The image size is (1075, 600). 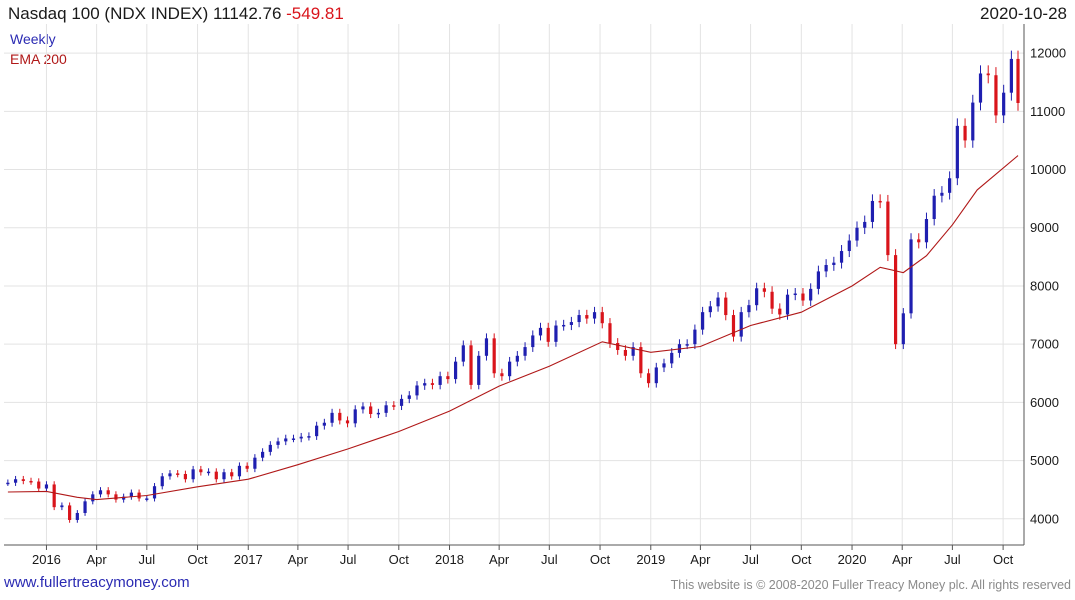 What do you see at coordinates (1048, 53) in the screenshot?
I see `y-tick-label: 12000` at bounding box center [1048, 53].